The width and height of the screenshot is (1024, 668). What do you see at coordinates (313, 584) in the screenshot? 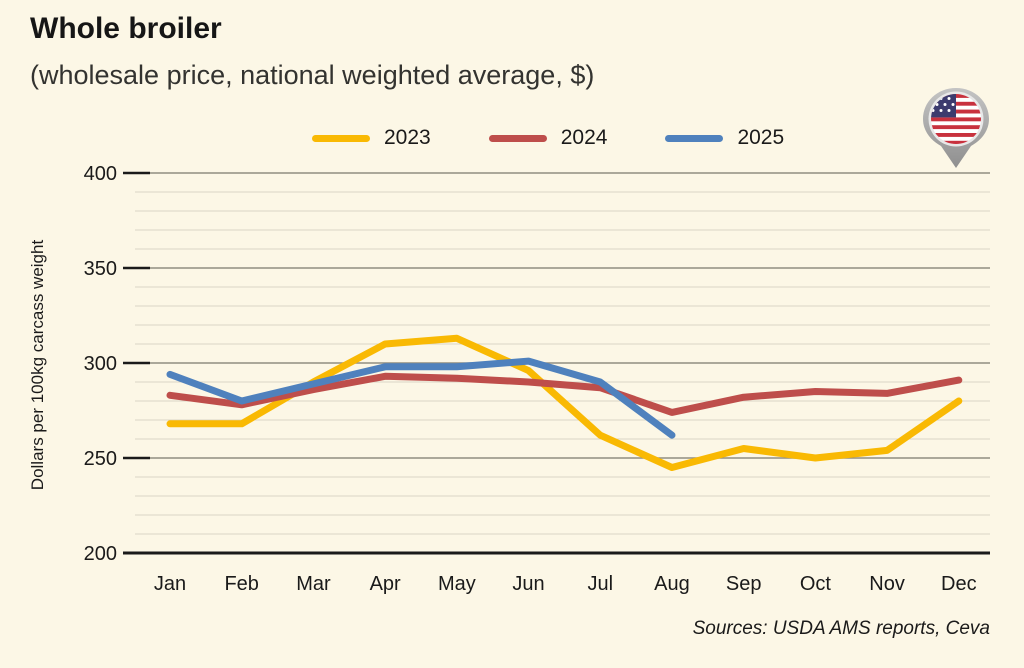
I see `x-tick-label: Mar` at bounding box center [313, 584].